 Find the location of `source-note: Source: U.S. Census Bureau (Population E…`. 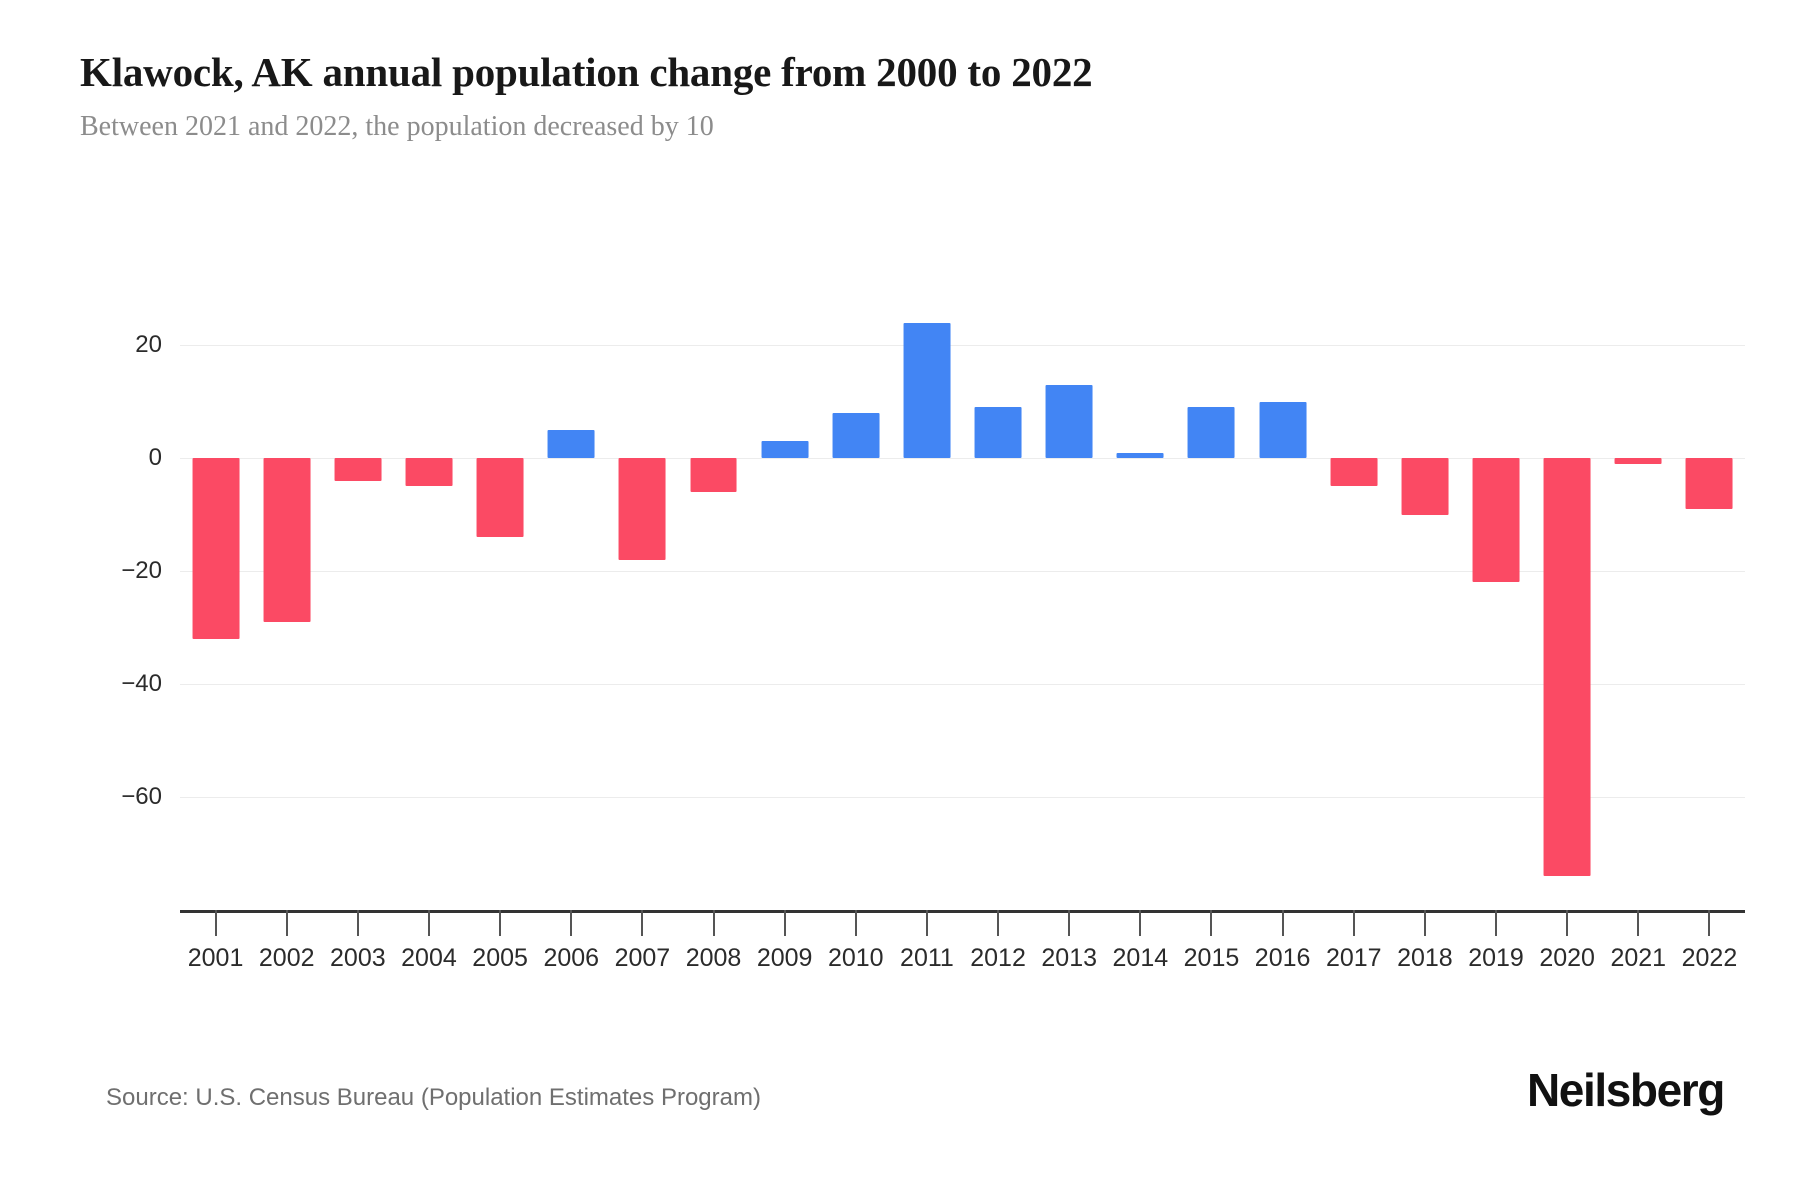

source-note: Source: U.S. Census Bureau (Population E… is located at coordinates (433, 1097).